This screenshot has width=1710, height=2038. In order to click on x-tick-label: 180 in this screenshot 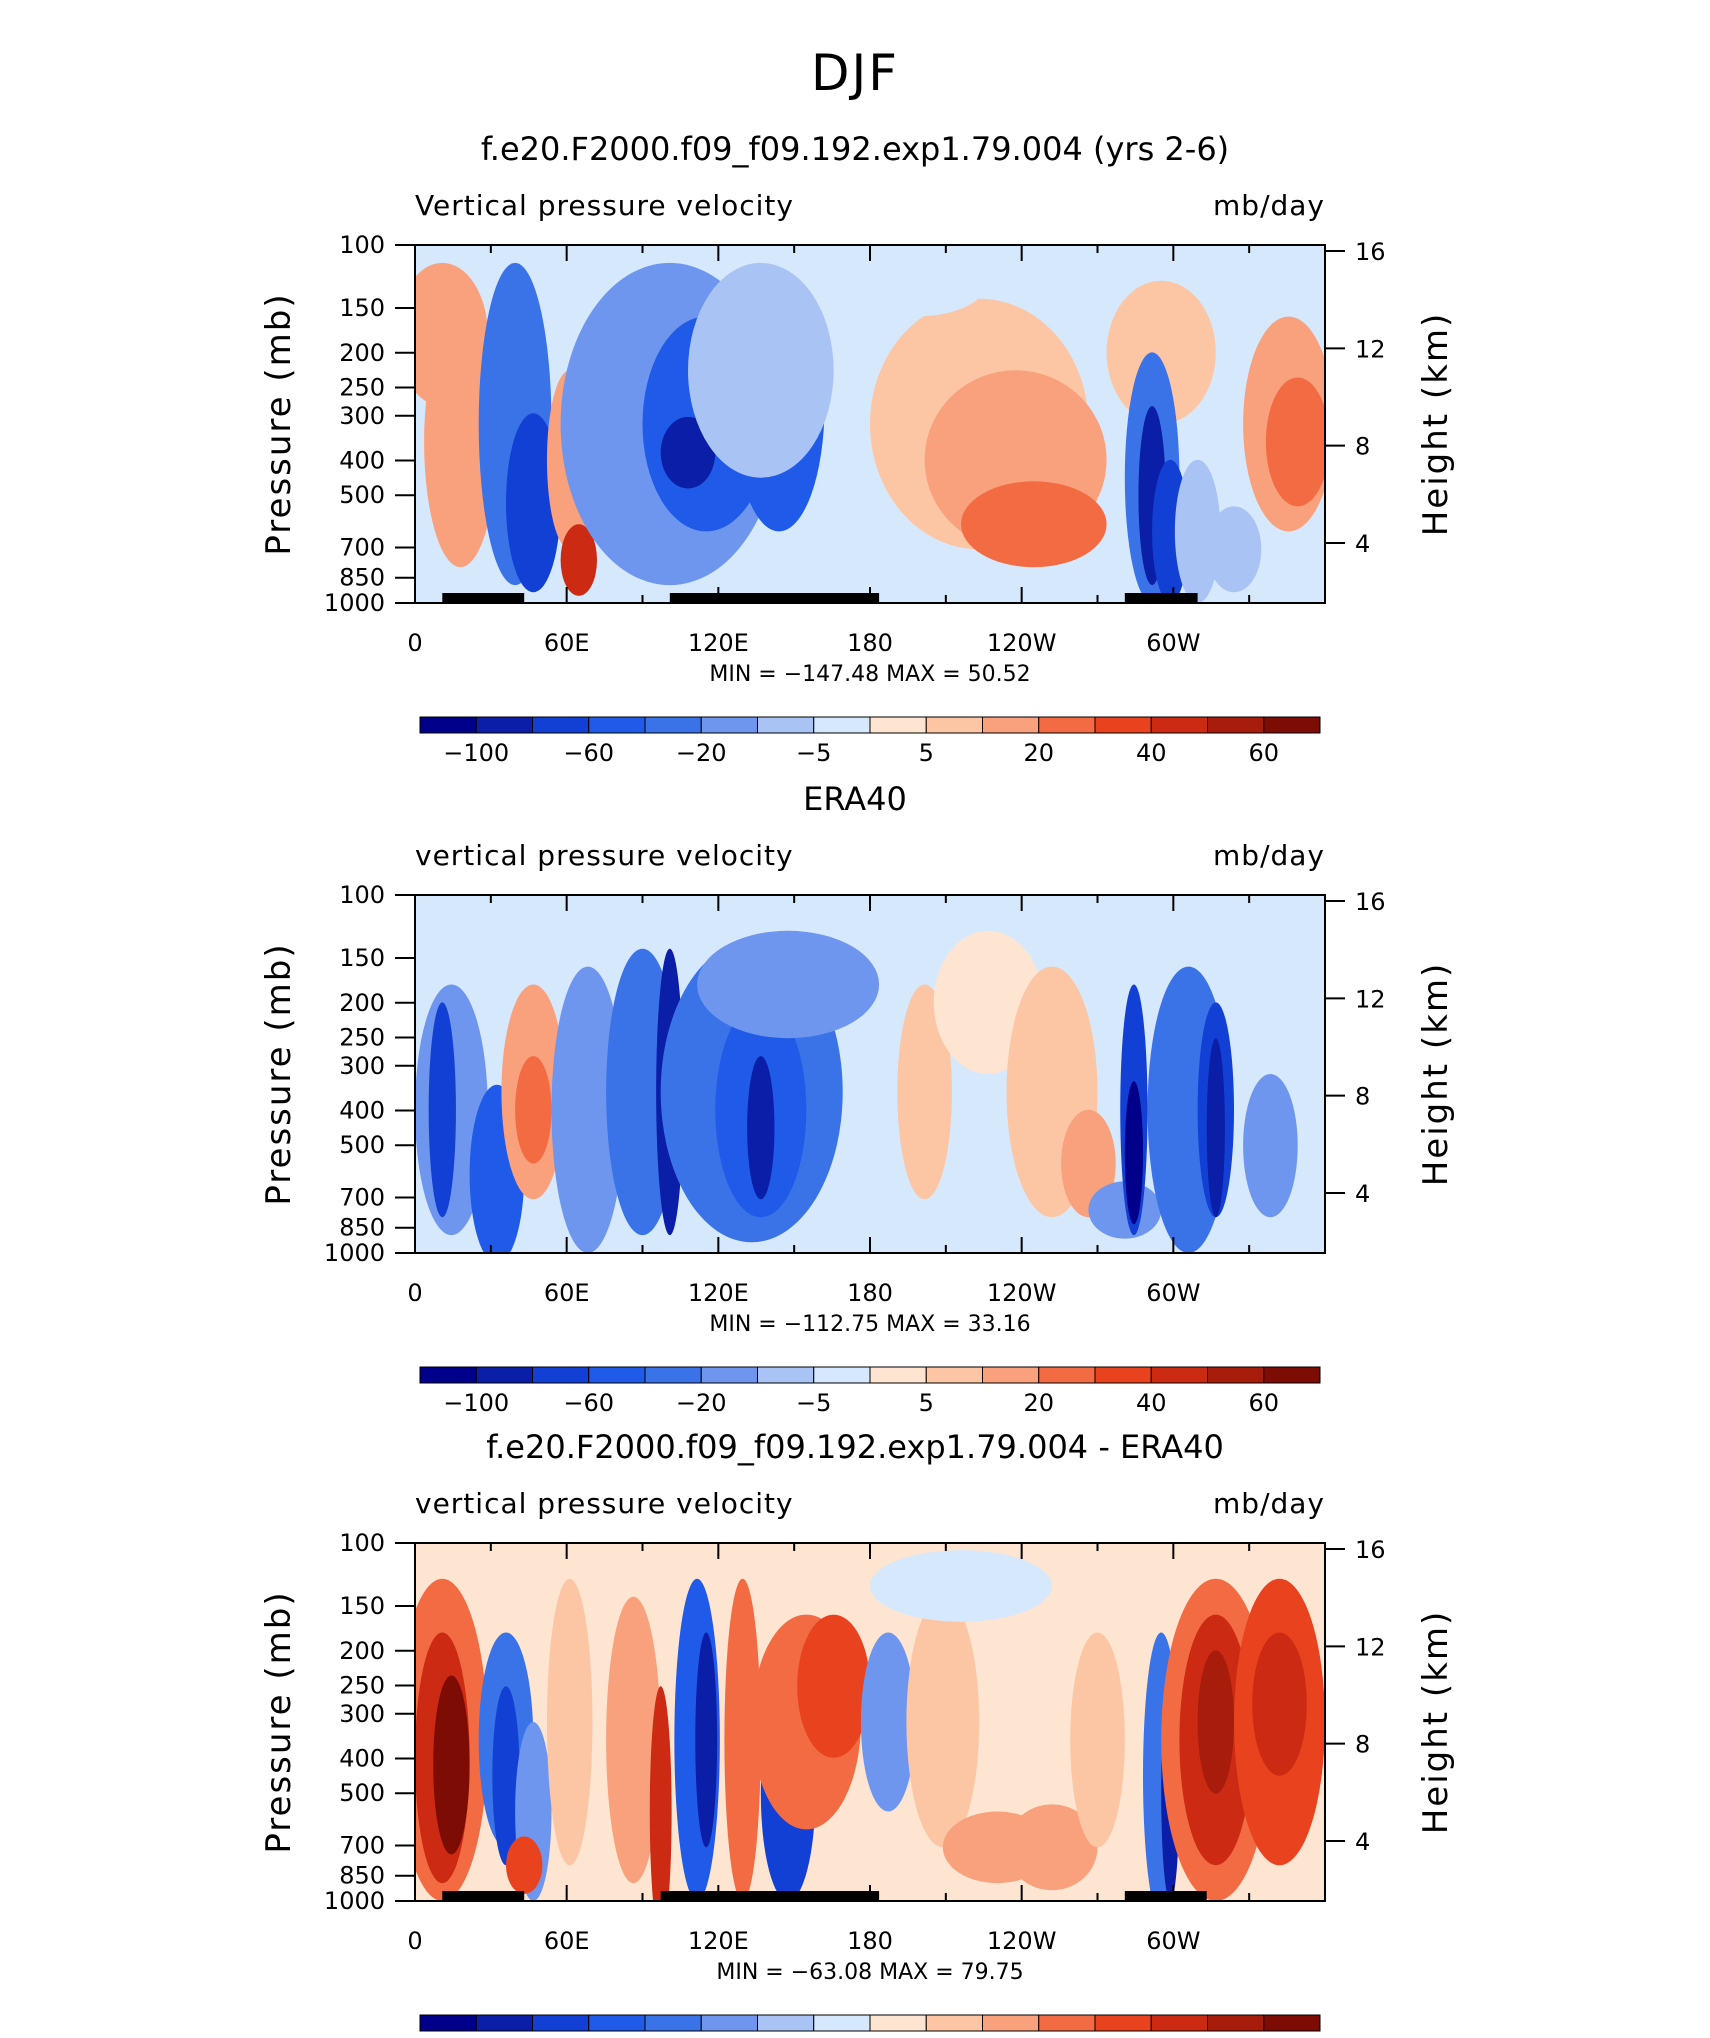, I will do `click(870, 643)`.